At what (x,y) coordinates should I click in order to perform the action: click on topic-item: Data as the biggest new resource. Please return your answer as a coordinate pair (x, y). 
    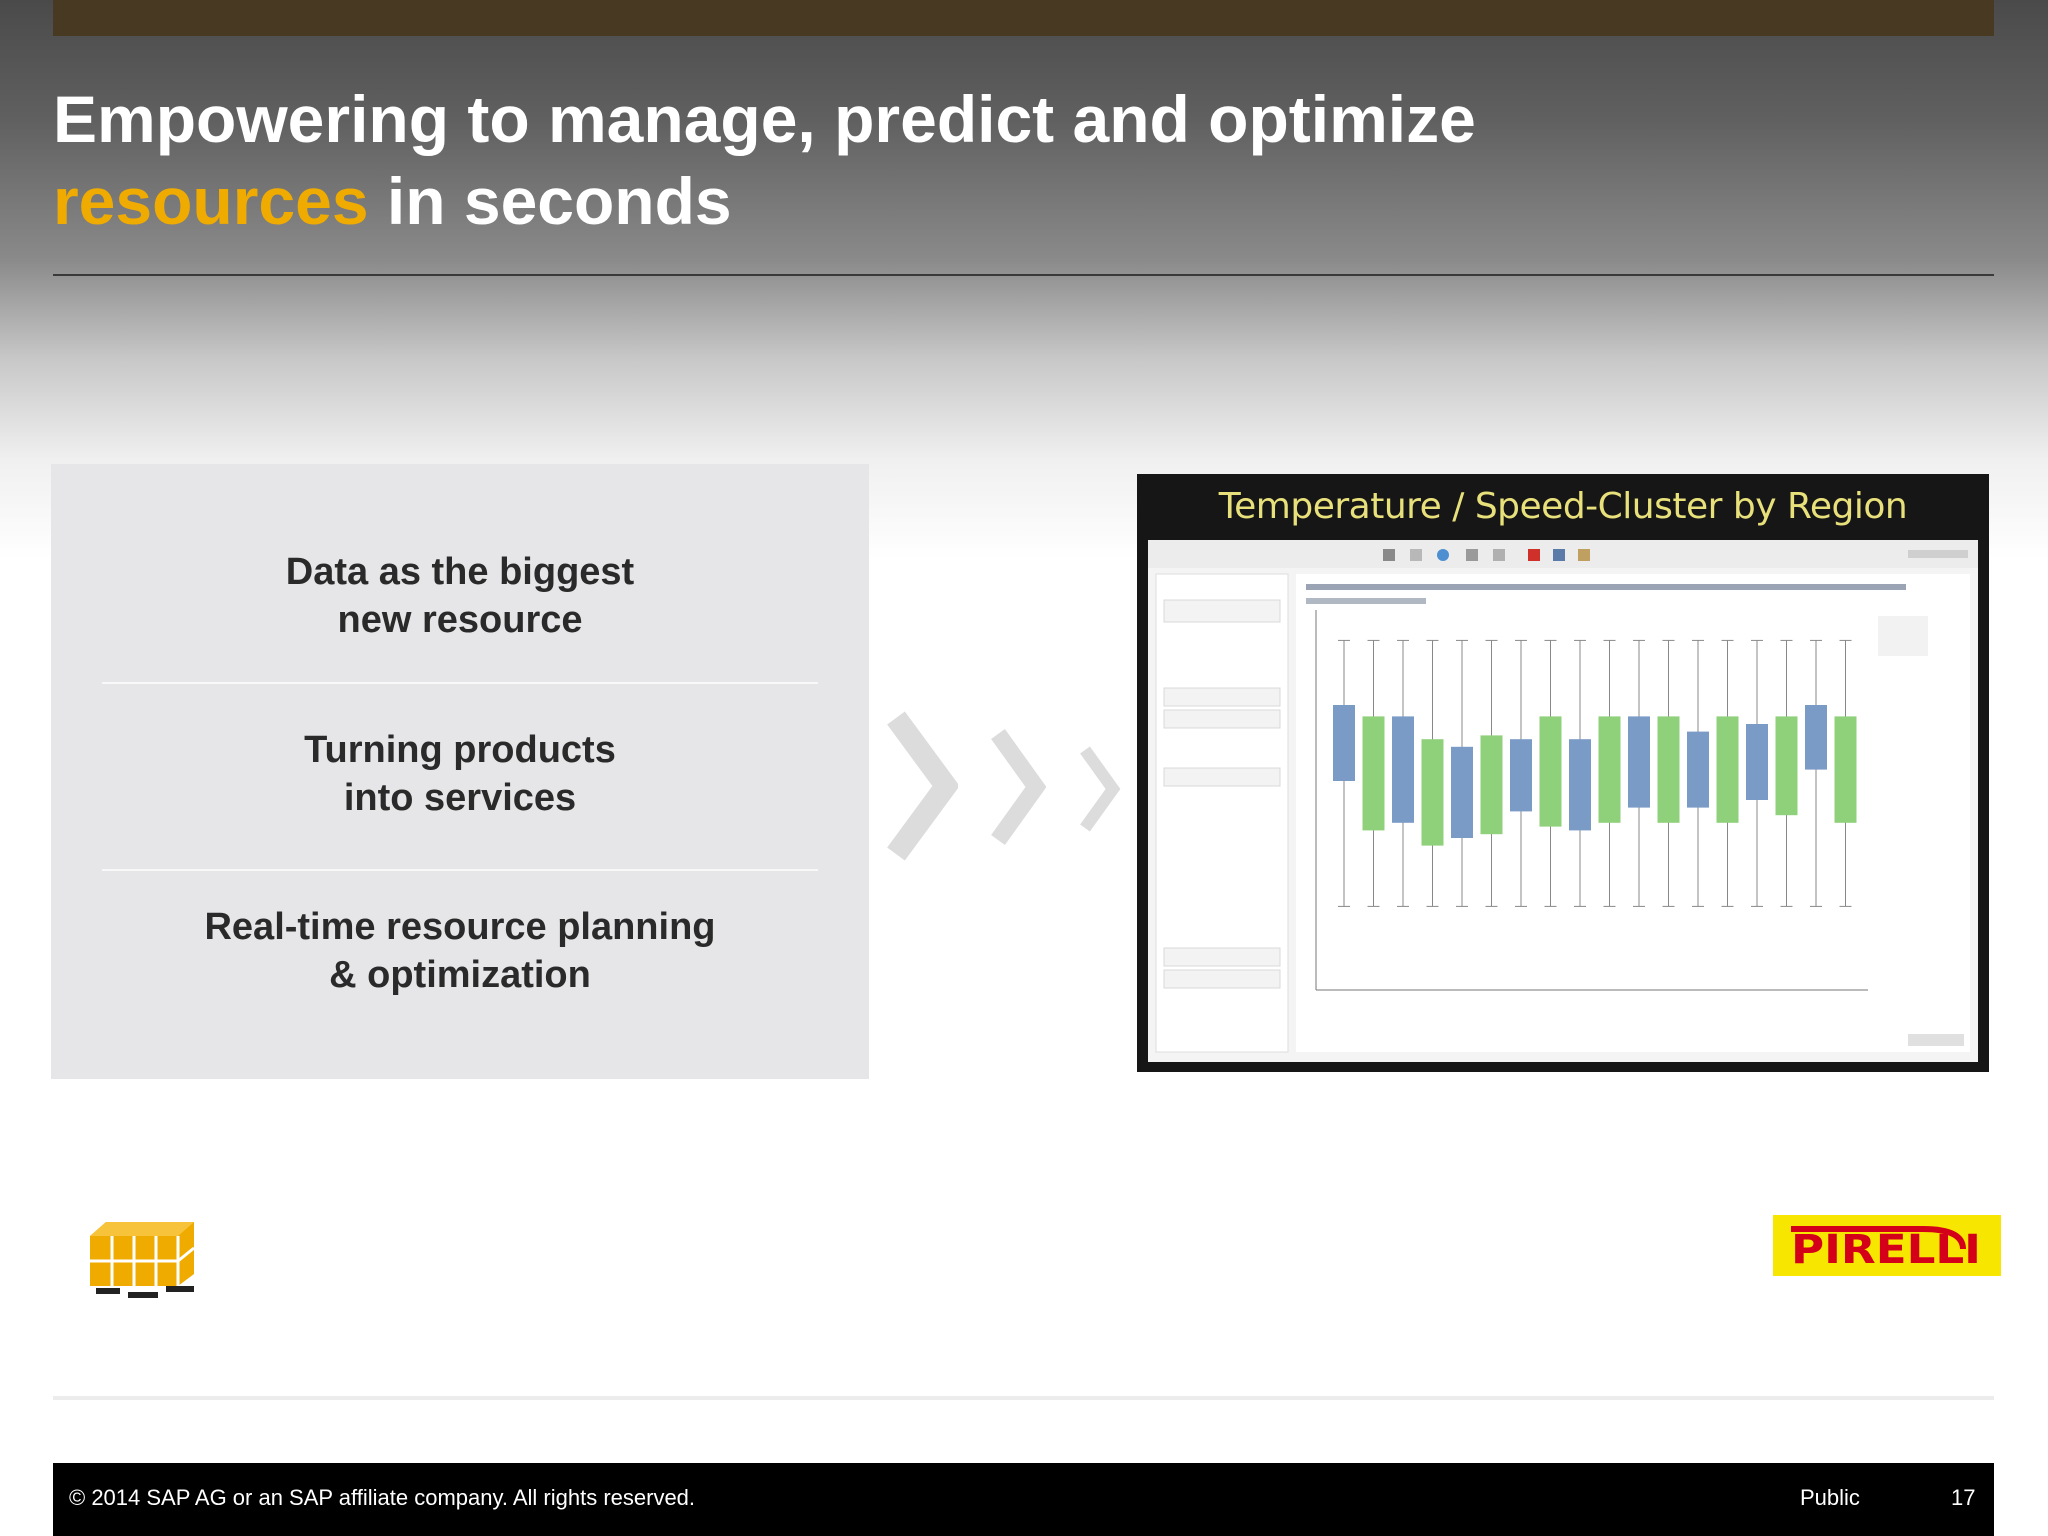
    Looking at the image, I should click on (460, 596).